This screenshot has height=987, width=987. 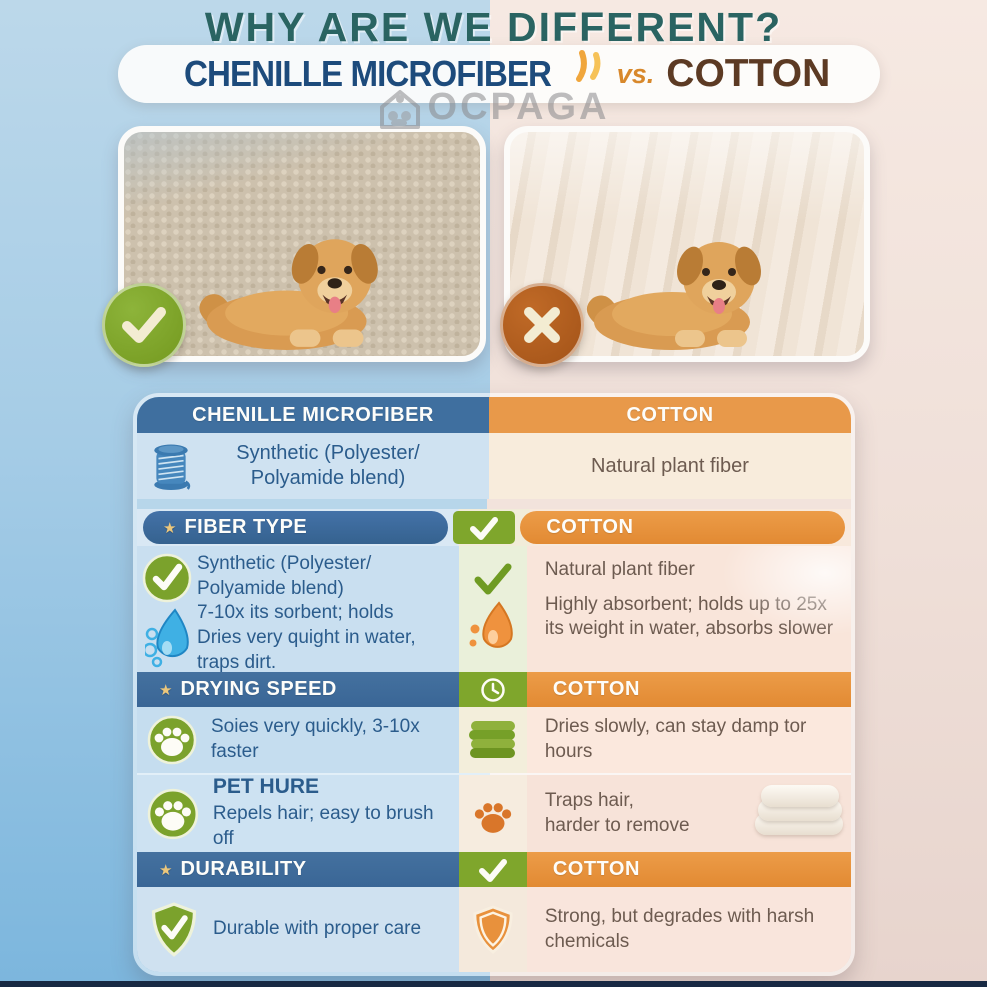 I want to click on cross-badge, so click(x=542, y=325).